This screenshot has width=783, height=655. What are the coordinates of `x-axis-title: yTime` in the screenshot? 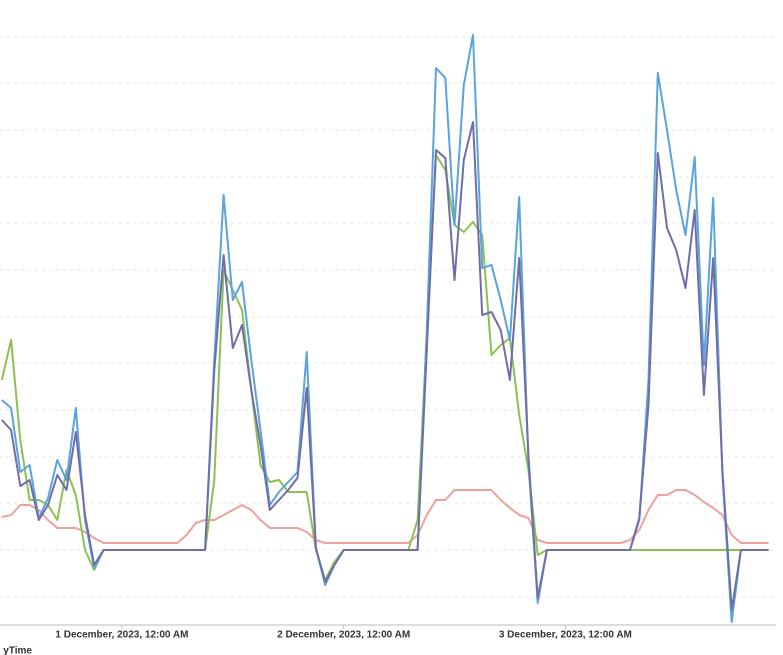 It's located at (17, 650).